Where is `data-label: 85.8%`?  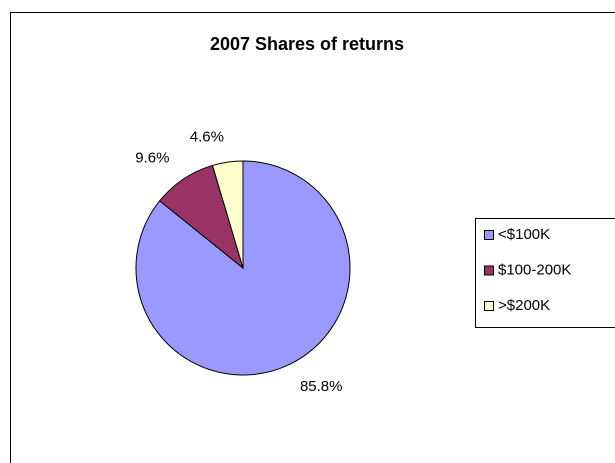 data-label: 85.8% is located at coordinates (321, 386).